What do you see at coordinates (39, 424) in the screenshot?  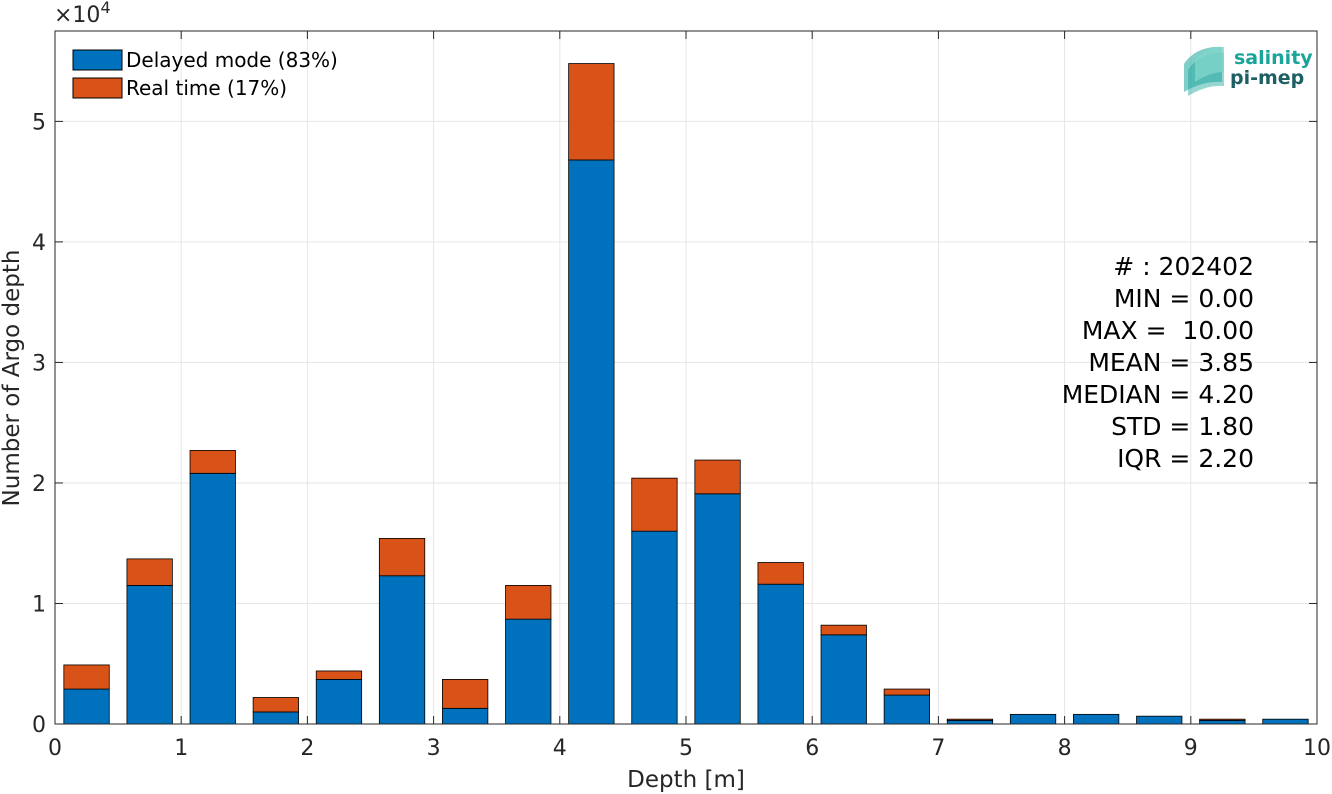 I see `y-tick-labels: 0 1 2 3 4 5` at bounding box center [39, 424].